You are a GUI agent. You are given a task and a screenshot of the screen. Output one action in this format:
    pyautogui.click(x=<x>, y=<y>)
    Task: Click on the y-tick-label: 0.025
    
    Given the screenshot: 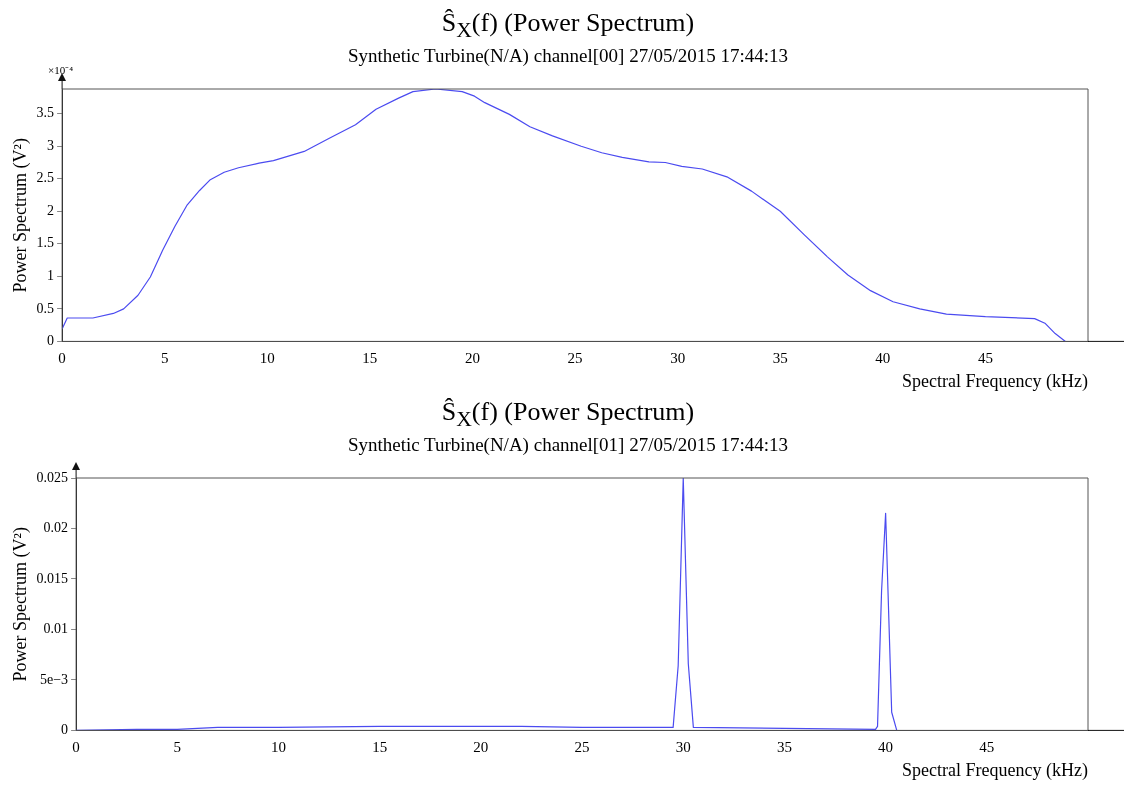 What is the action you would take?
    pyautogui.click(x=52, y=478)
    